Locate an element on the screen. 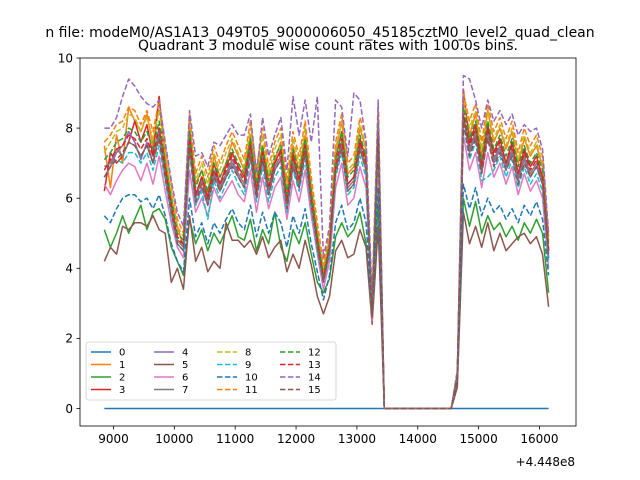  x-tick-label: 9000 is located at coordinates (113, 439).